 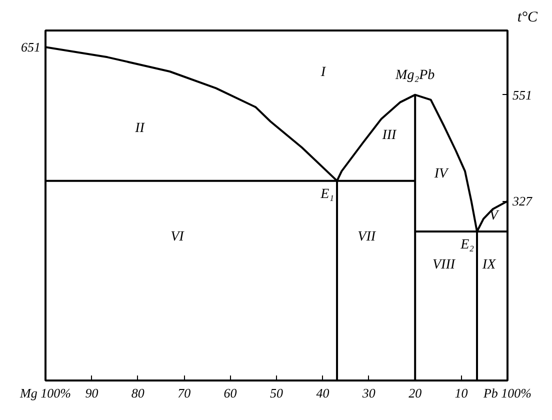 I want to click on annotation: I, so click(x=323, y=72).